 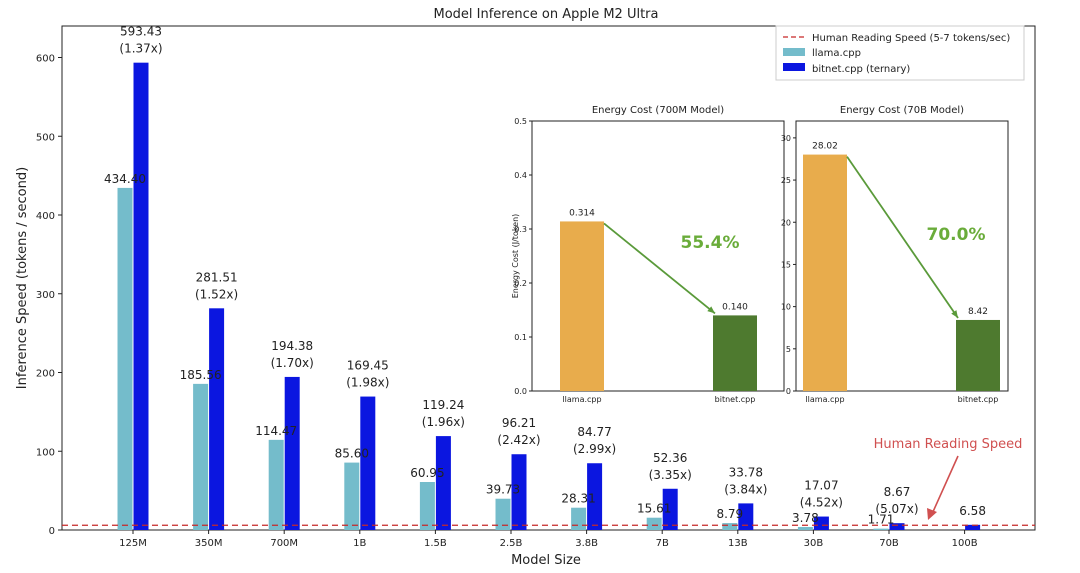 What do you see at coordinates (578, 499) in the screenshot?
I see `bar-label-llama-cpp: 28.31` at bounding box center [578, 499].